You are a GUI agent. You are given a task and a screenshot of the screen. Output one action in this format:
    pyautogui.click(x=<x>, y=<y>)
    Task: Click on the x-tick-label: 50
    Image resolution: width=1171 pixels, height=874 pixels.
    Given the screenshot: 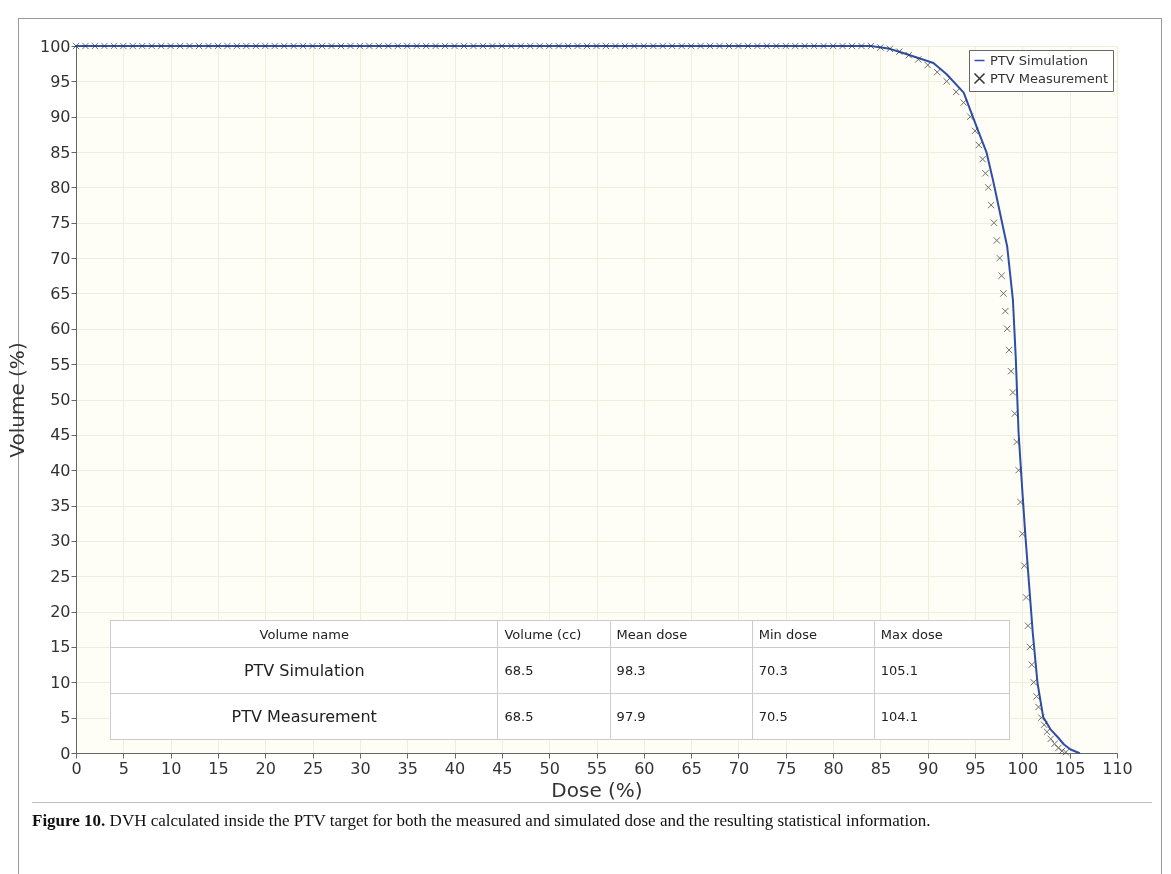 What is the action you would take?
    pyautogui.click(x=549, y=768)
    